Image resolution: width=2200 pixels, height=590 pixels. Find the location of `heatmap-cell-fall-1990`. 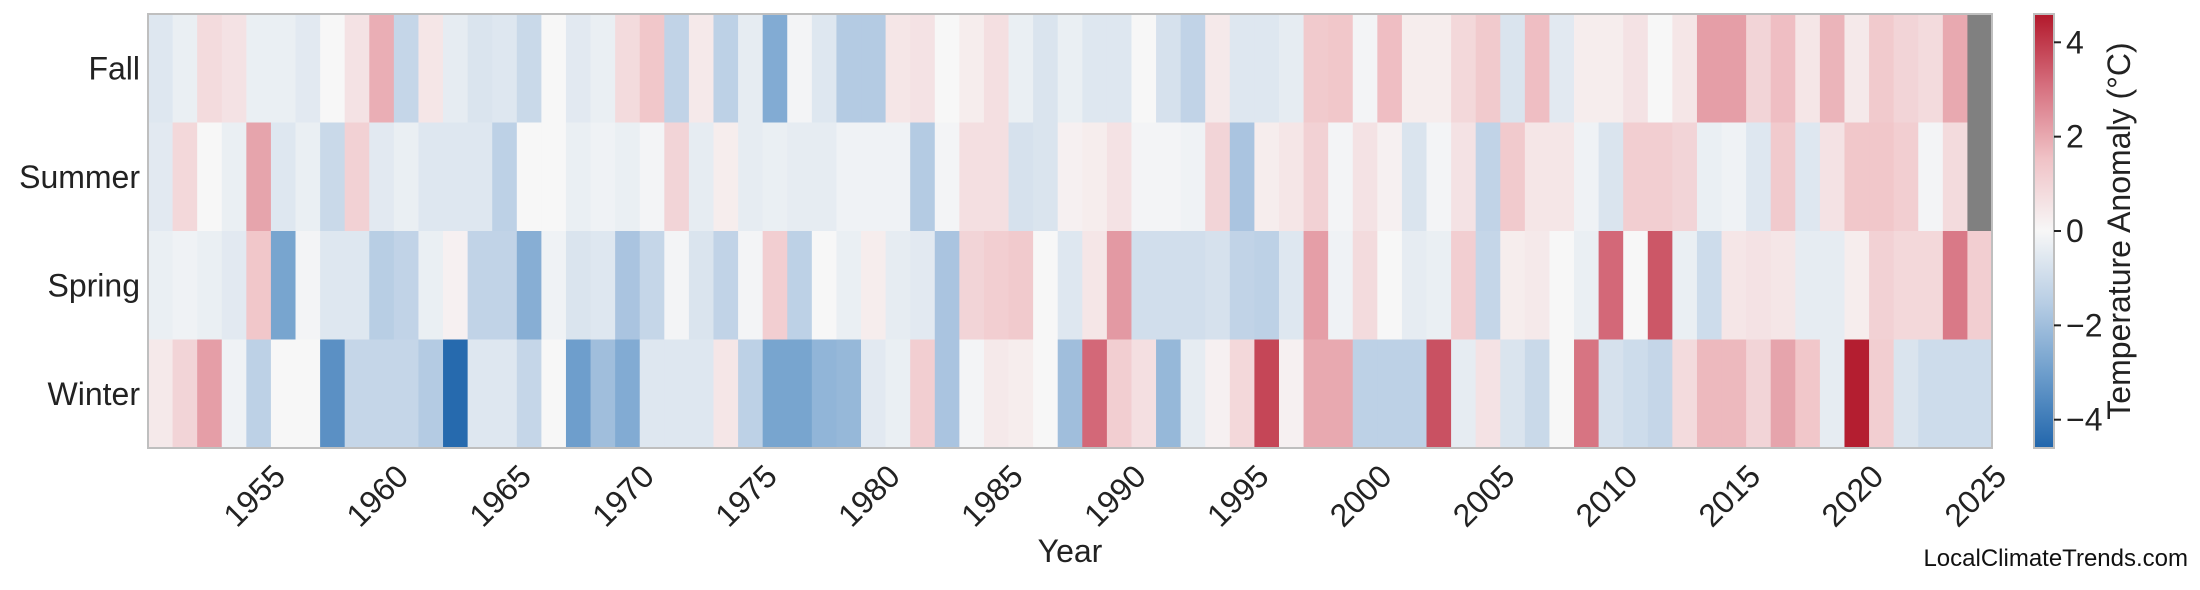

heatmap-cell-fall-1990 is located at coordinates (1119, 69).